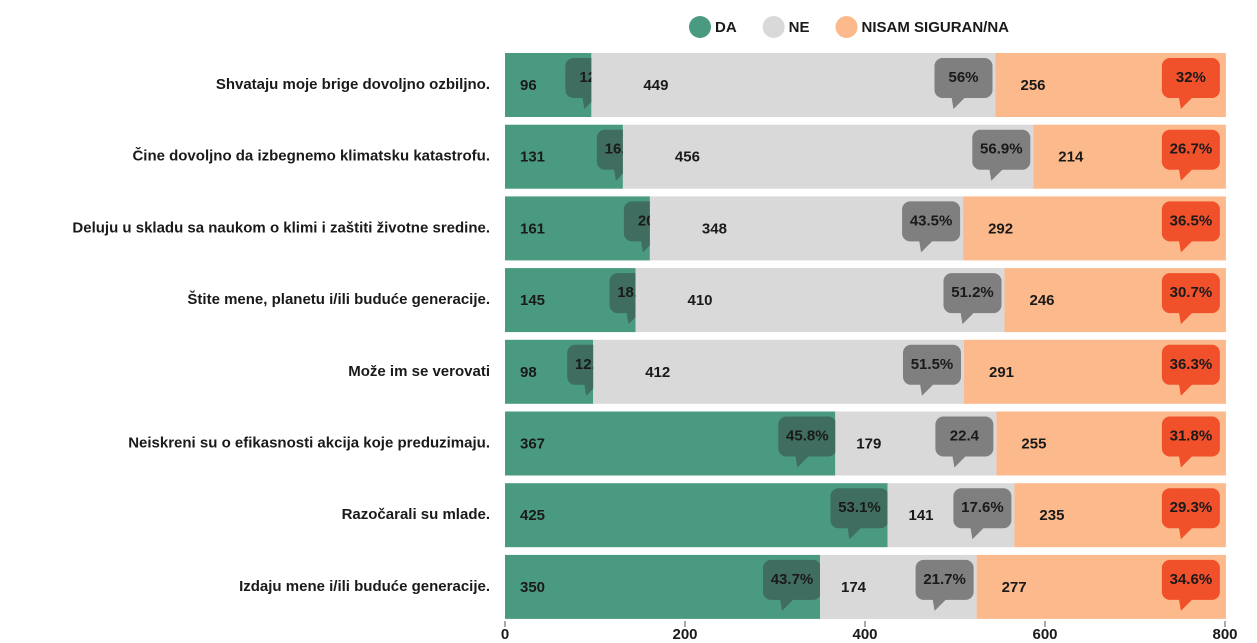  I want to click on callout: 43.5%, so click(931, 227).